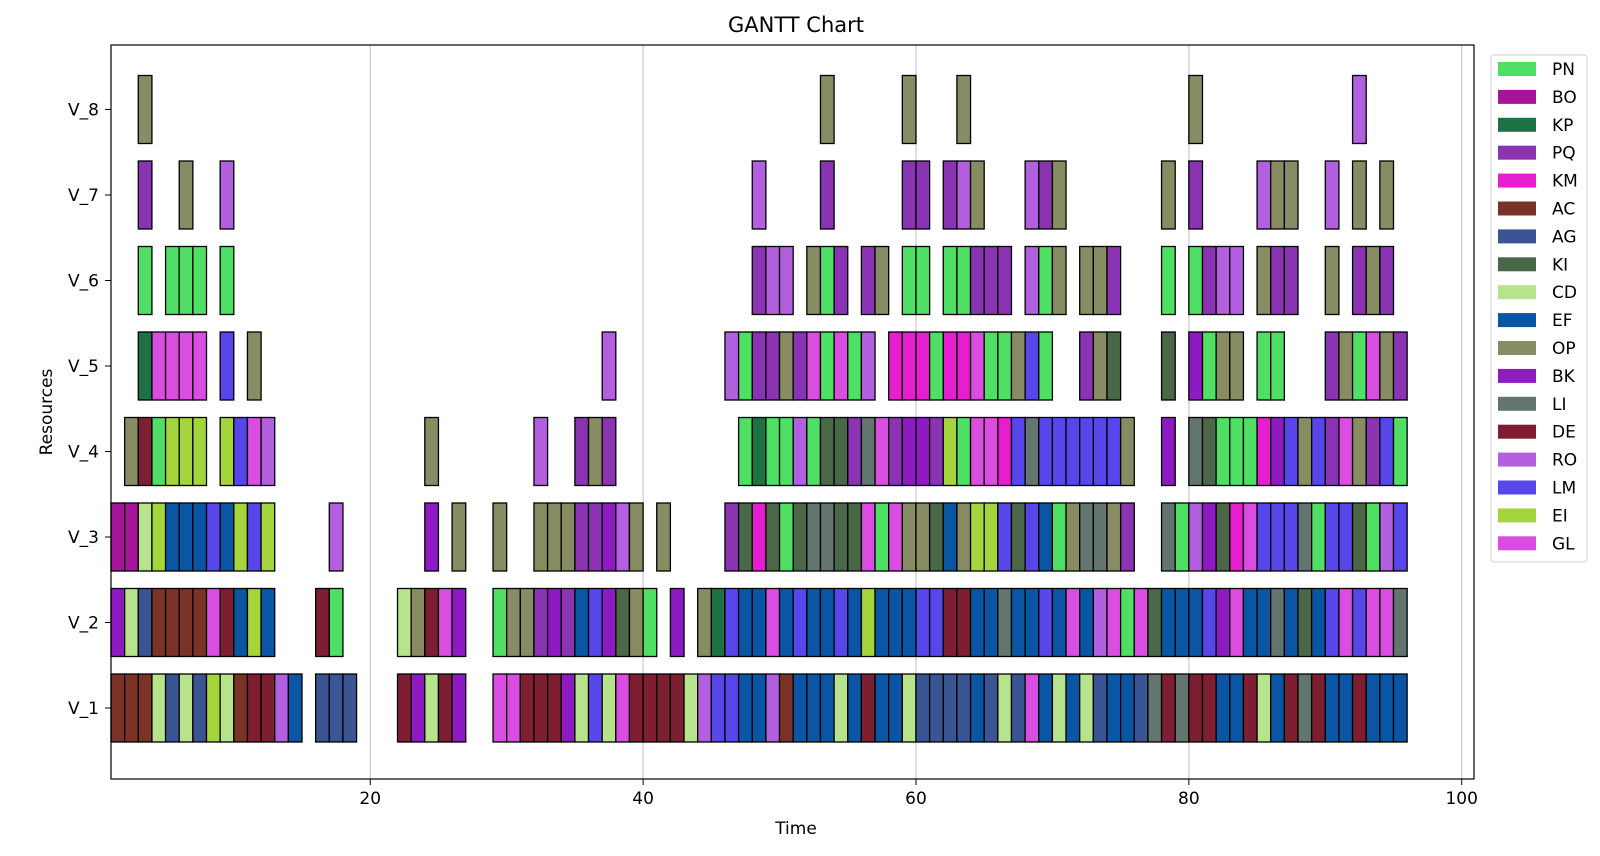 This screenshot has width=1600, height=856. What do you see at coordinates (1563, 544) in the screenshot?
I see `legend-label-GL: GL` at bounding box center [1563, 544].